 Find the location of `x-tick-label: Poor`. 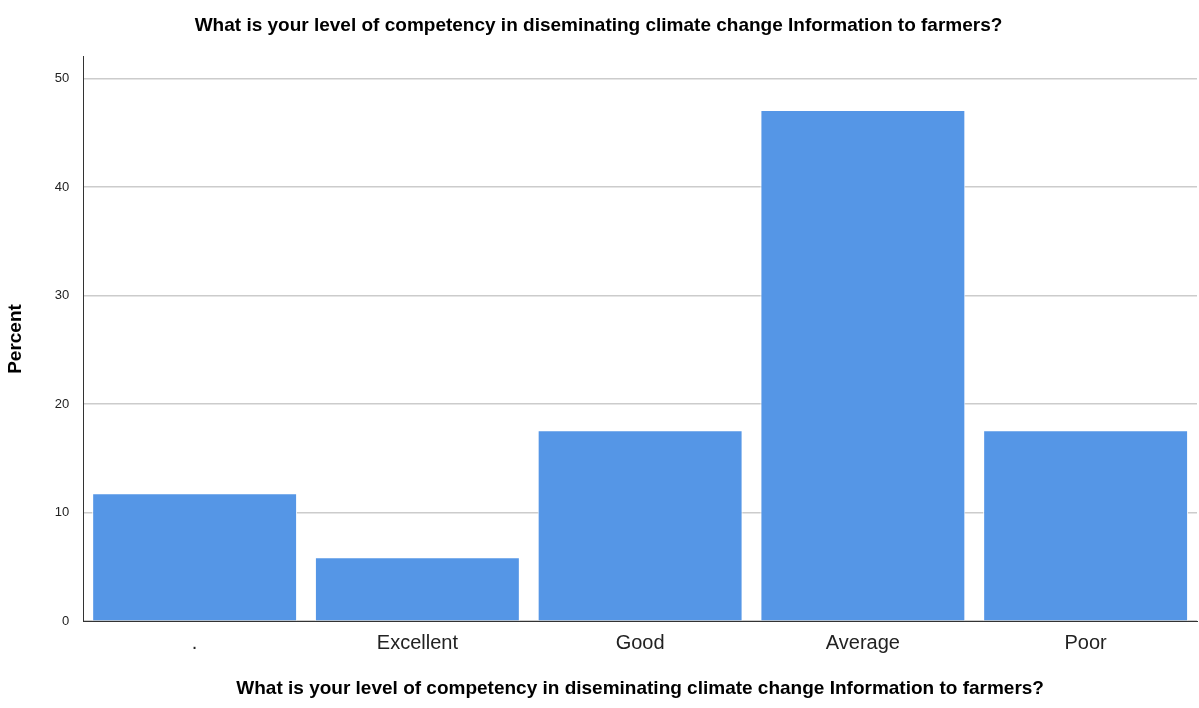

x-tick-label: Poor is located at coordinates (1086, 641).